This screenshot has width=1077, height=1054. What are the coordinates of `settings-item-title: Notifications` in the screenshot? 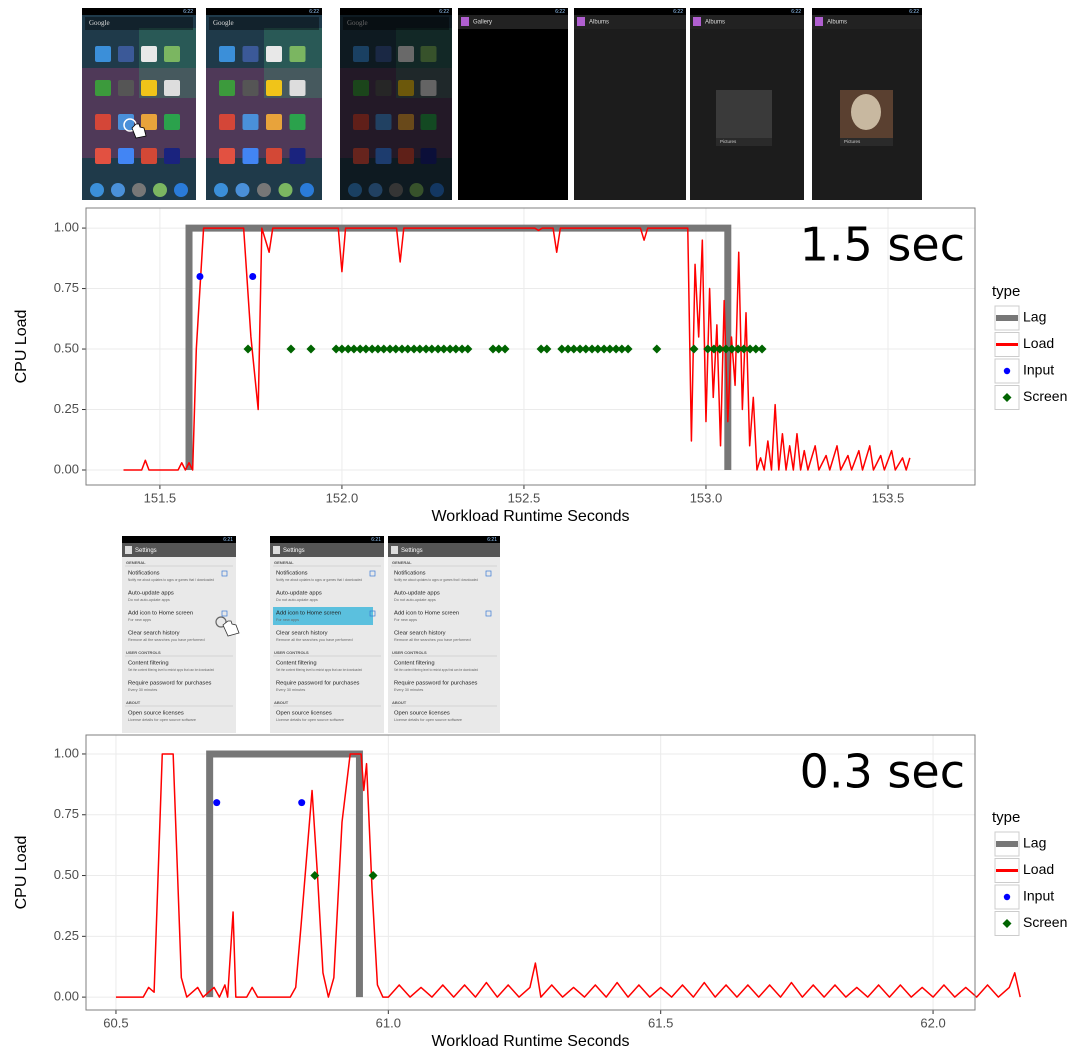 It's located at (410, 574).